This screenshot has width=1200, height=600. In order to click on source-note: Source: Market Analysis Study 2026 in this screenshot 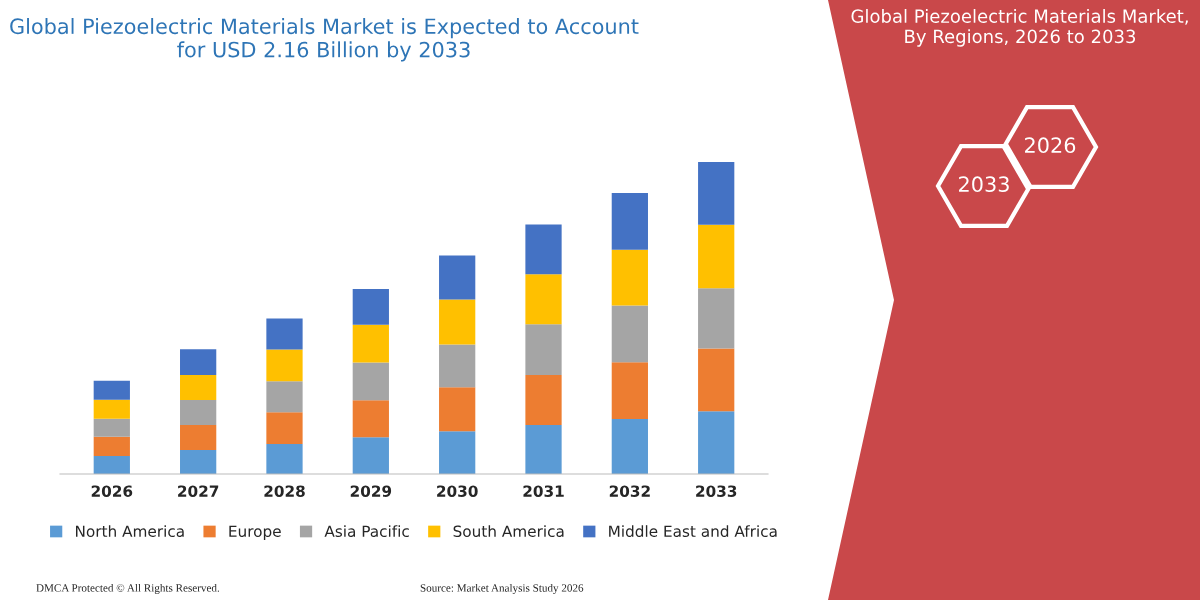, I will do `click(502, 588)`.